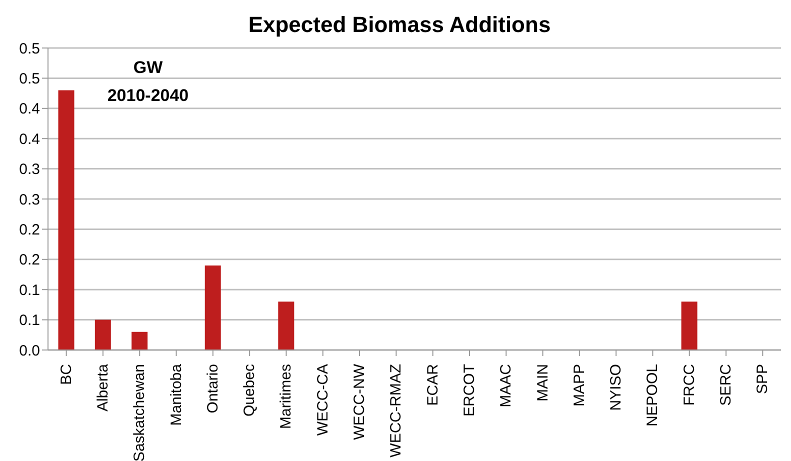 The height and width of the screenshot is (461, 791). Describe the element at coordinates (359, 401) in the screenshot. I see `x-tick-label: WECC-NW` at that location.